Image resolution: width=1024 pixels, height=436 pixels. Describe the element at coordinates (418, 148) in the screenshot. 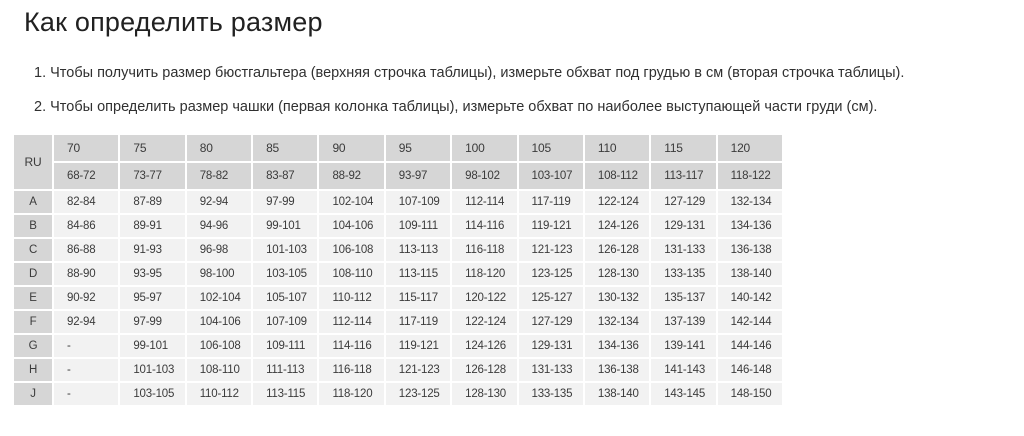

I see `band-size-header: 95` at that location.